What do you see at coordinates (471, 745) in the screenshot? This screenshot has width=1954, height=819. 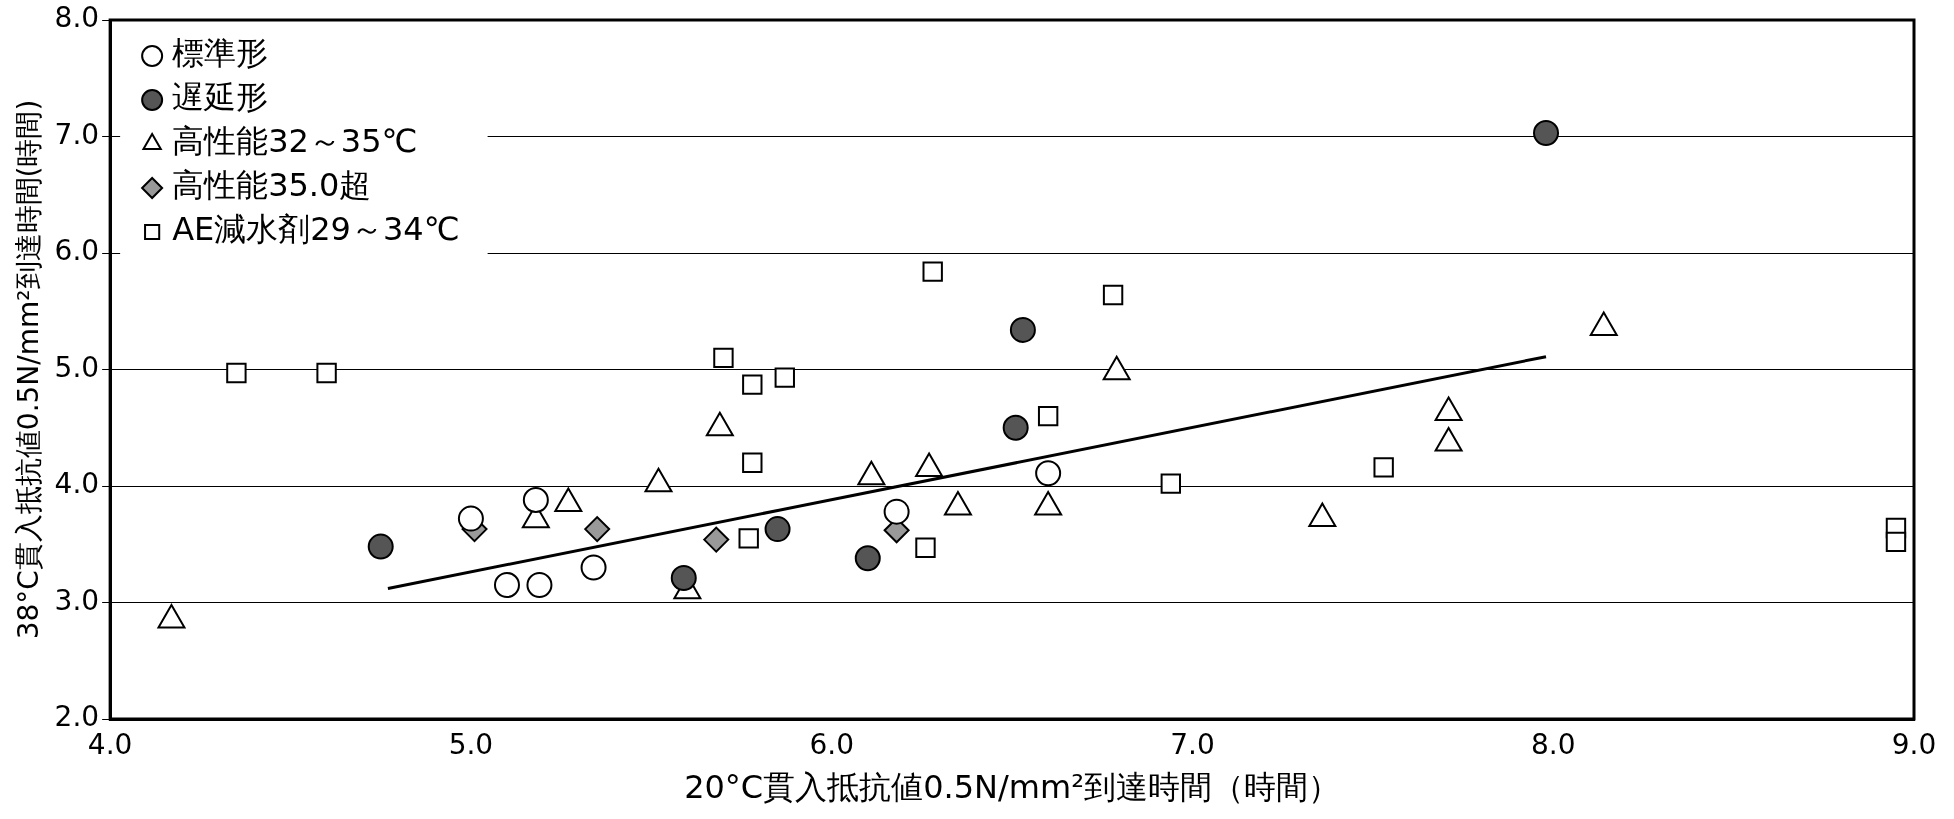 I see `x-tick-label: 5.0` at bounding box center [471, 745].